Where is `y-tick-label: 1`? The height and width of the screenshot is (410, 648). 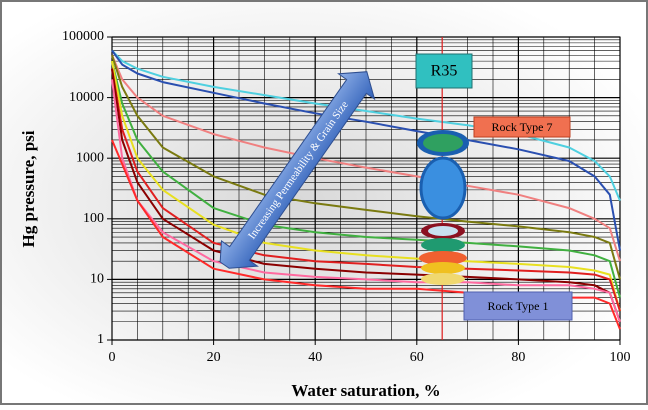 y-tick-label: 1 is located at coordinates (100, 339).